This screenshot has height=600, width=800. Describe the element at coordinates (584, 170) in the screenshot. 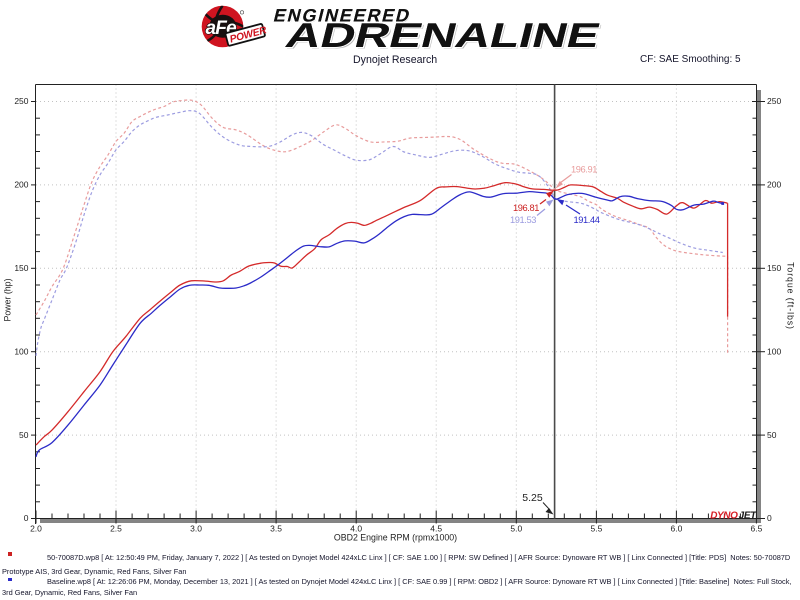

I see `svg-text: 196.91` at that location.